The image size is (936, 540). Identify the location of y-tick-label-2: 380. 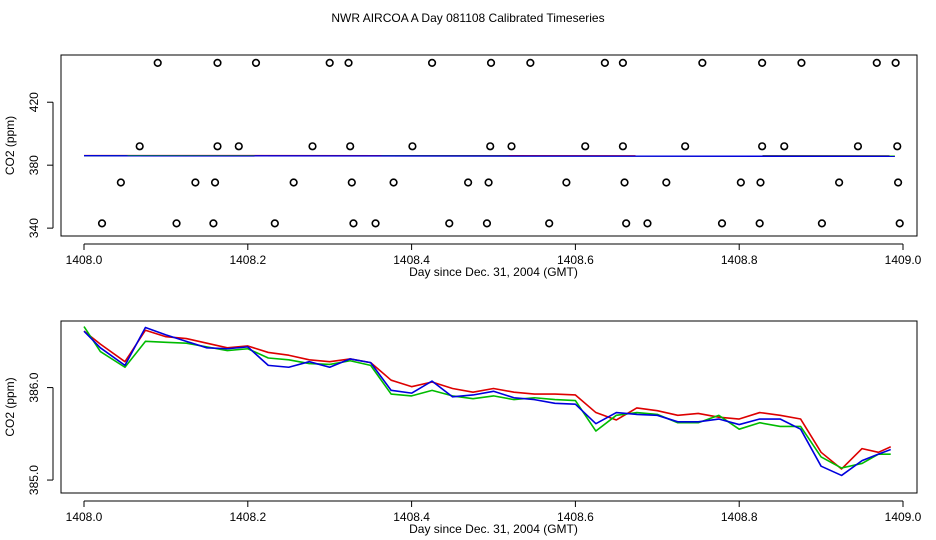
(34, 165).